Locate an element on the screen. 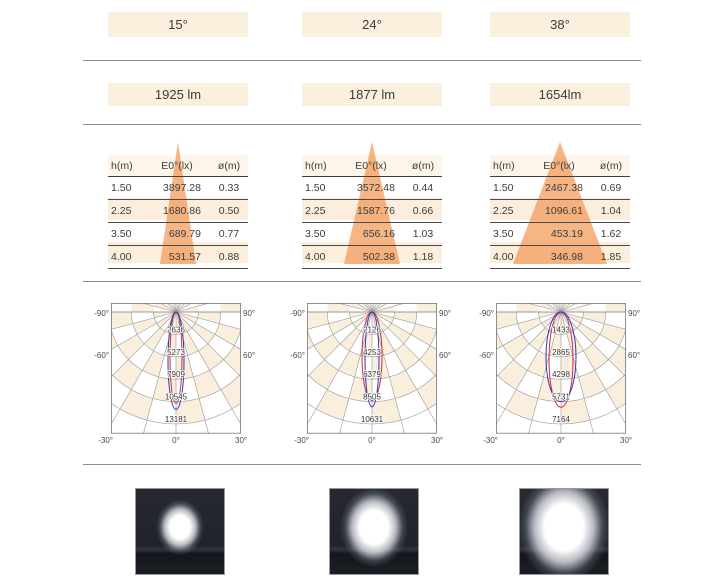 The width and height of the screenshot is (727, 585). beam-angle-box: 15° is located at coordinates (178, 24).